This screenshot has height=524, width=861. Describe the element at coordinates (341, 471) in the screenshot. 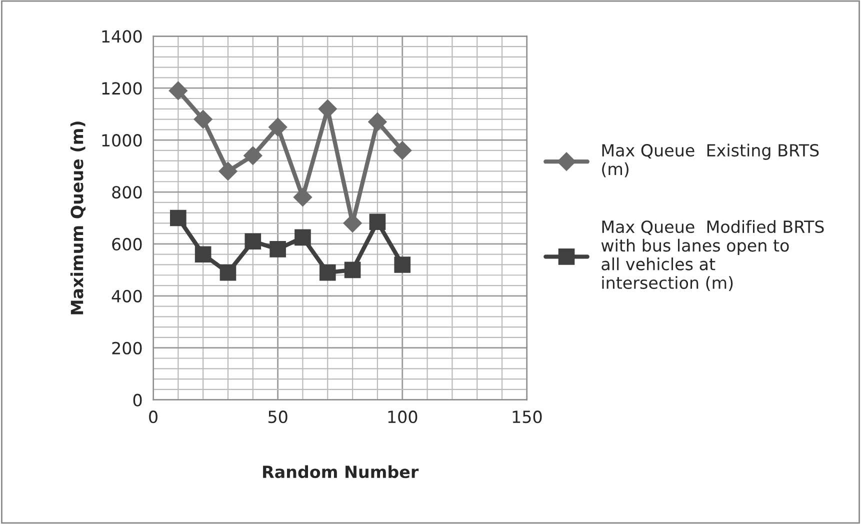

I see `x-axis-title: Random Number` at that location.